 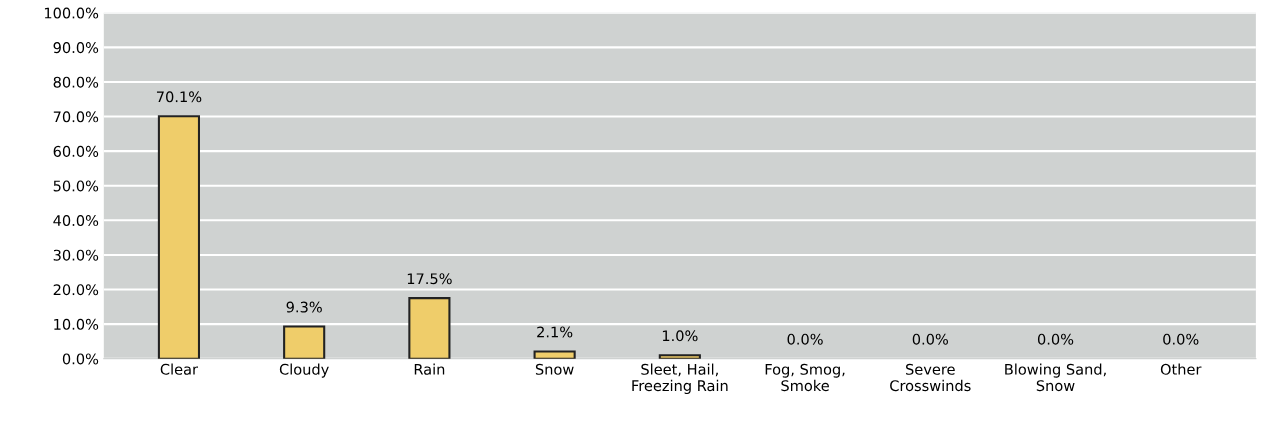 What do you see at coordinates (76, 221) in the screenshot?
I see `y-tick-label: 40.0%` at bounding box center [76, 221].